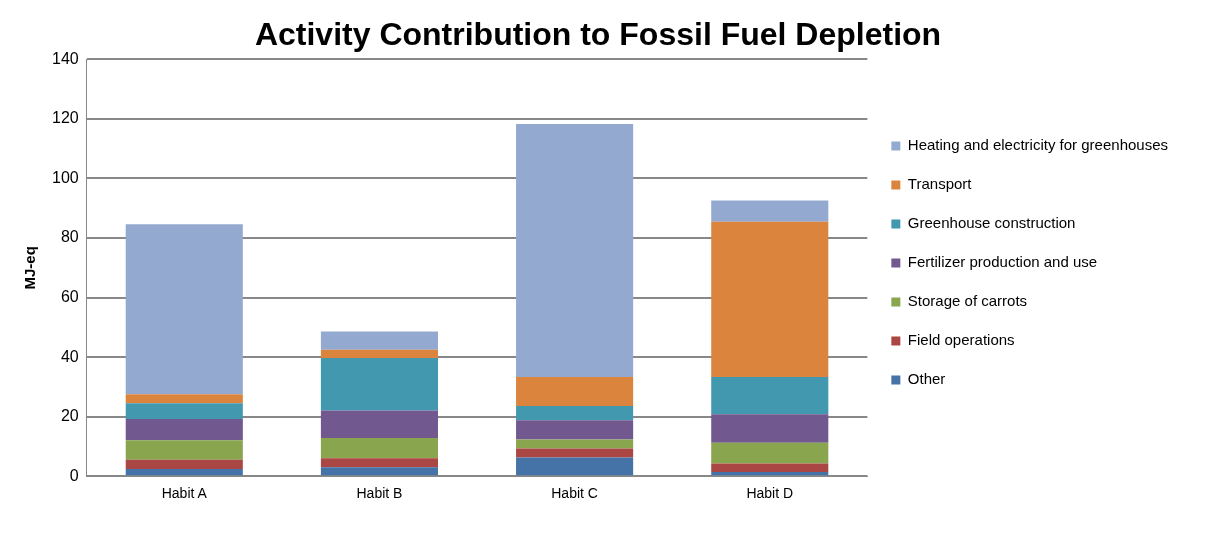  What do you see at coordinates (1002, 262) in the screenshot?
I see `legend-label: Fertilizer production and use` at bounding box center [1002, 262].